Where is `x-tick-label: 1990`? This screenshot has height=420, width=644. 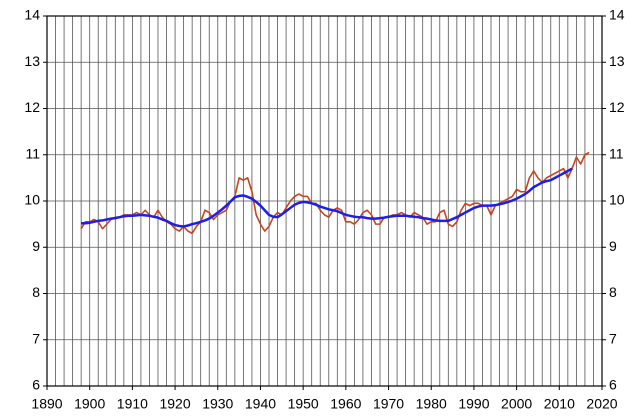
x-tick-label: 1990 is located at coordinates (473, 404).